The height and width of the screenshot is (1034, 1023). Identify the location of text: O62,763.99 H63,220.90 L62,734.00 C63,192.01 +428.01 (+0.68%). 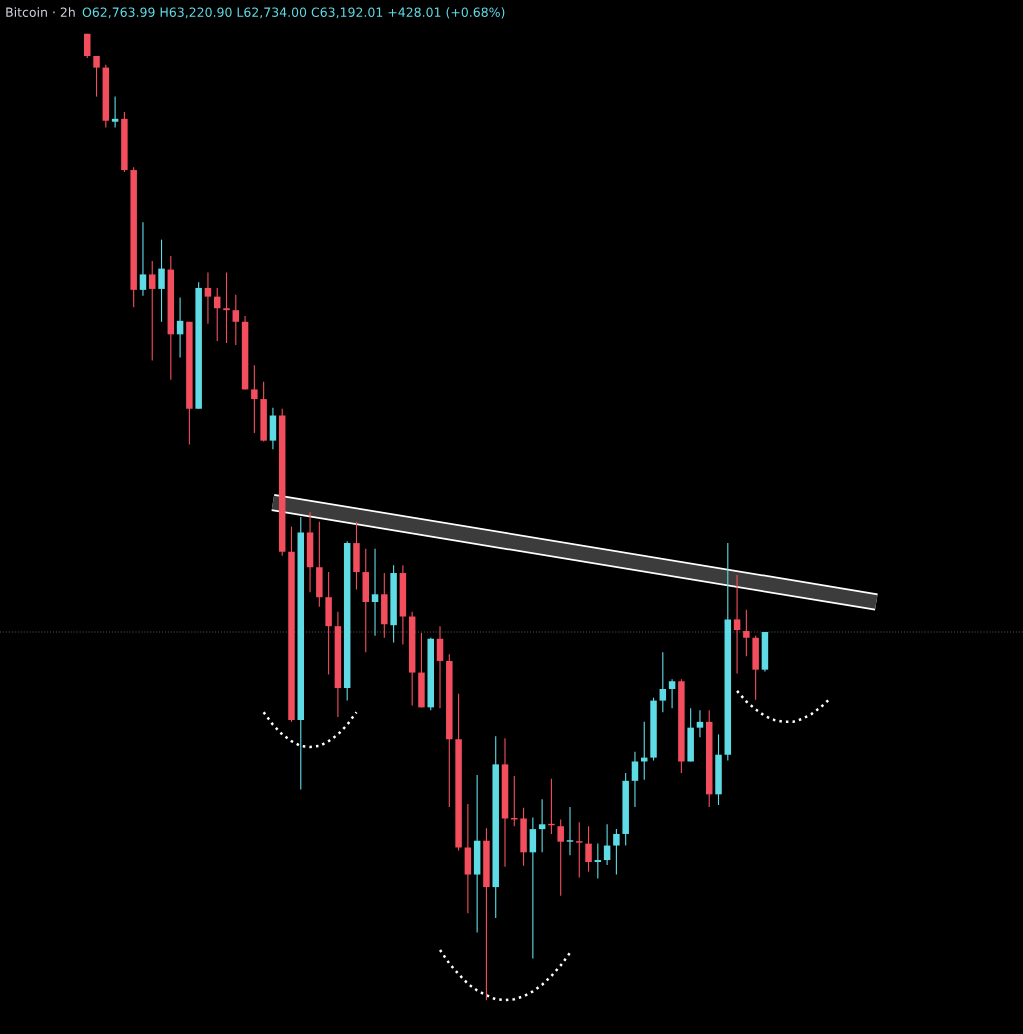
(293, 13).